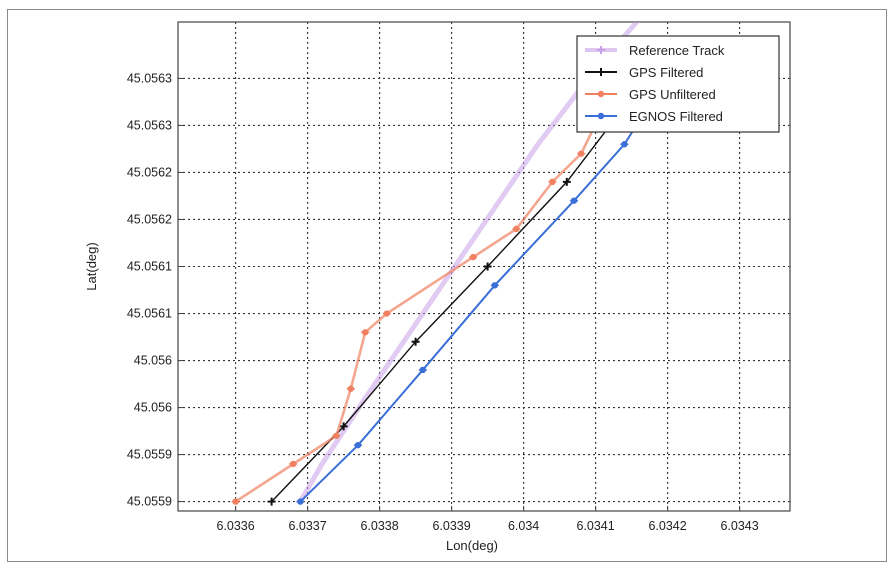 The image size is (896, 572). What do you see at coordinates (739, 526) in the screenshot?
I see `x-tick-label: 6.0343` at bounding box center [739, 526].